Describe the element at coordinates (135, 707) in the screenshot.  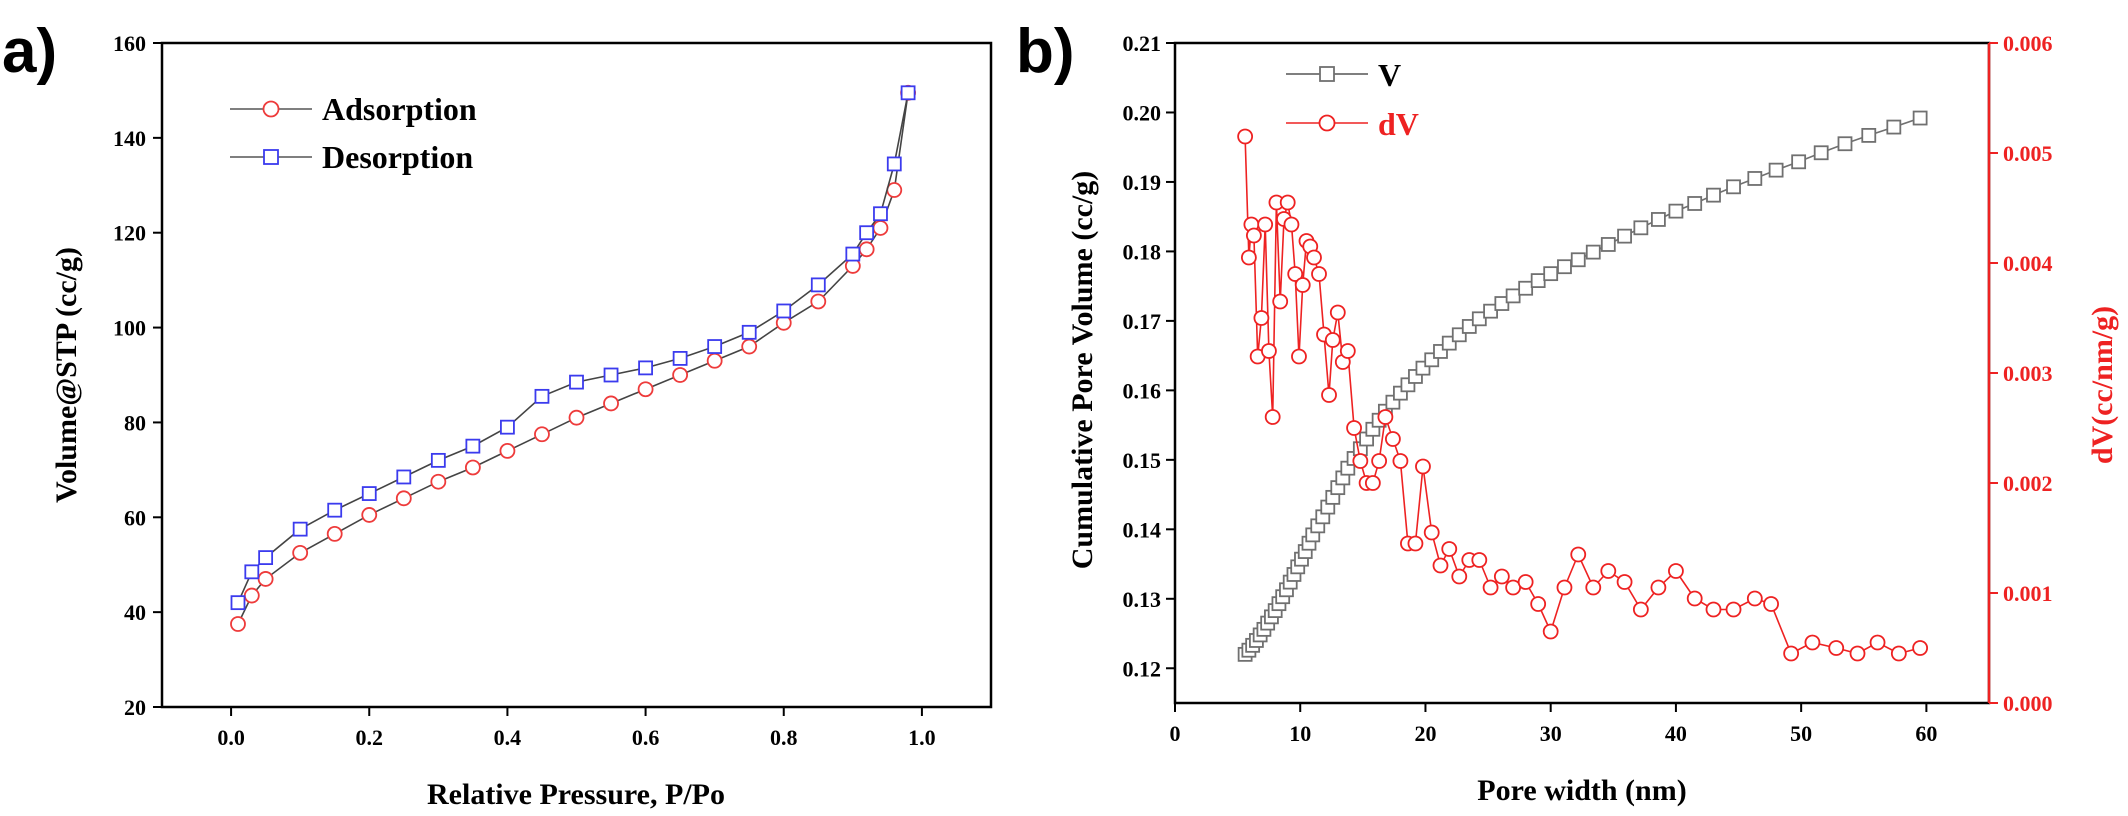
I see `y-tick-label: 20` at that location.